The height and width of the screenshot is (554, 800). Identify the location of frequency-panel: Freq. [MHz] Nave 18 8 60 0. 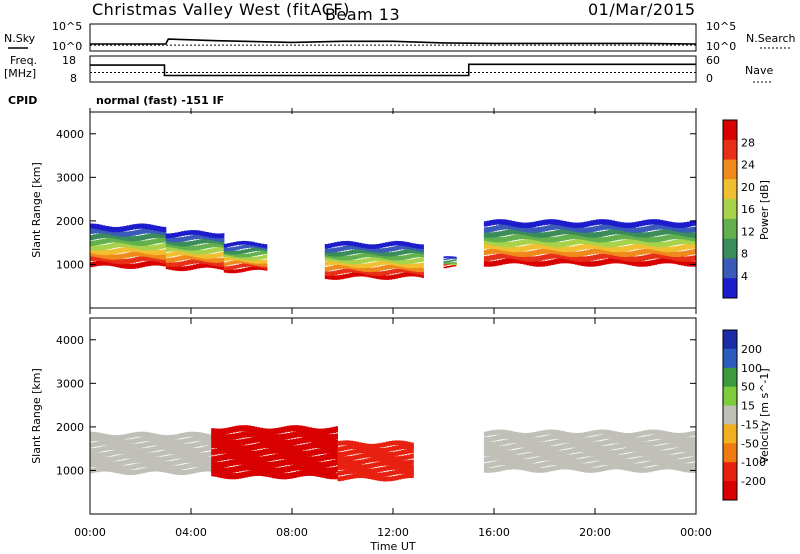
(388, 69).